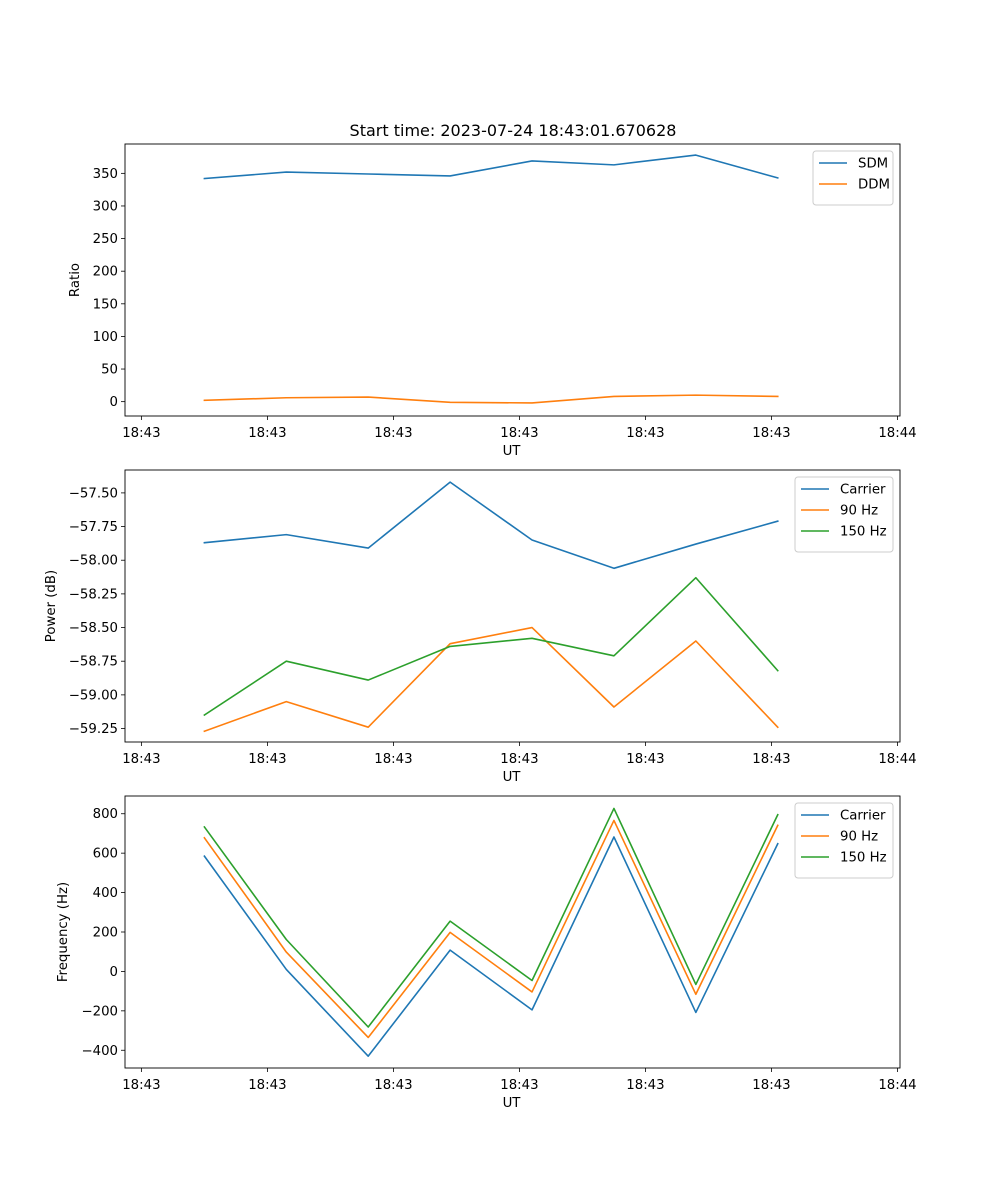  I want to click on y-tick-label: −400, so click(99, 1051).